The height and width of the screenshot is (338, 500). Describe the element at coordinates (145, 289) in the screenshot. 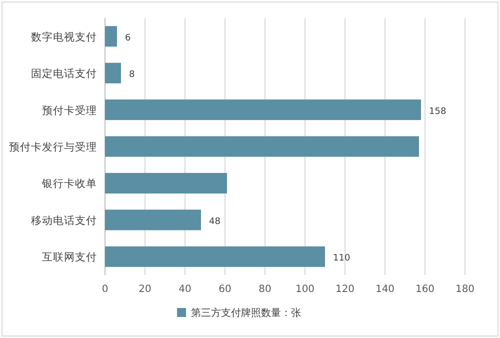

I see `x-tick-label: 20` at that location.